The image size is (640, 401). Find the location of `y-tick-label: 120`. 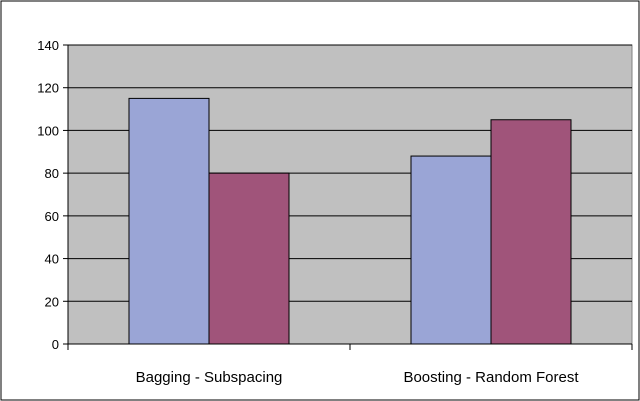

y-tick-label: 120 is located at coordinates (48, 88).